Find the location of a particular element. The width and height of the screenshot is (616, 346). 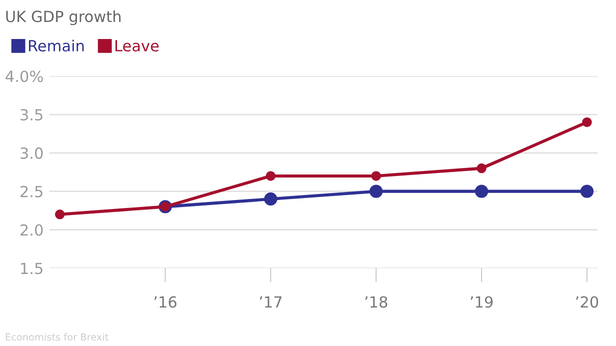

y-tick-label: 4.0% is located at coordinates (24, 76).